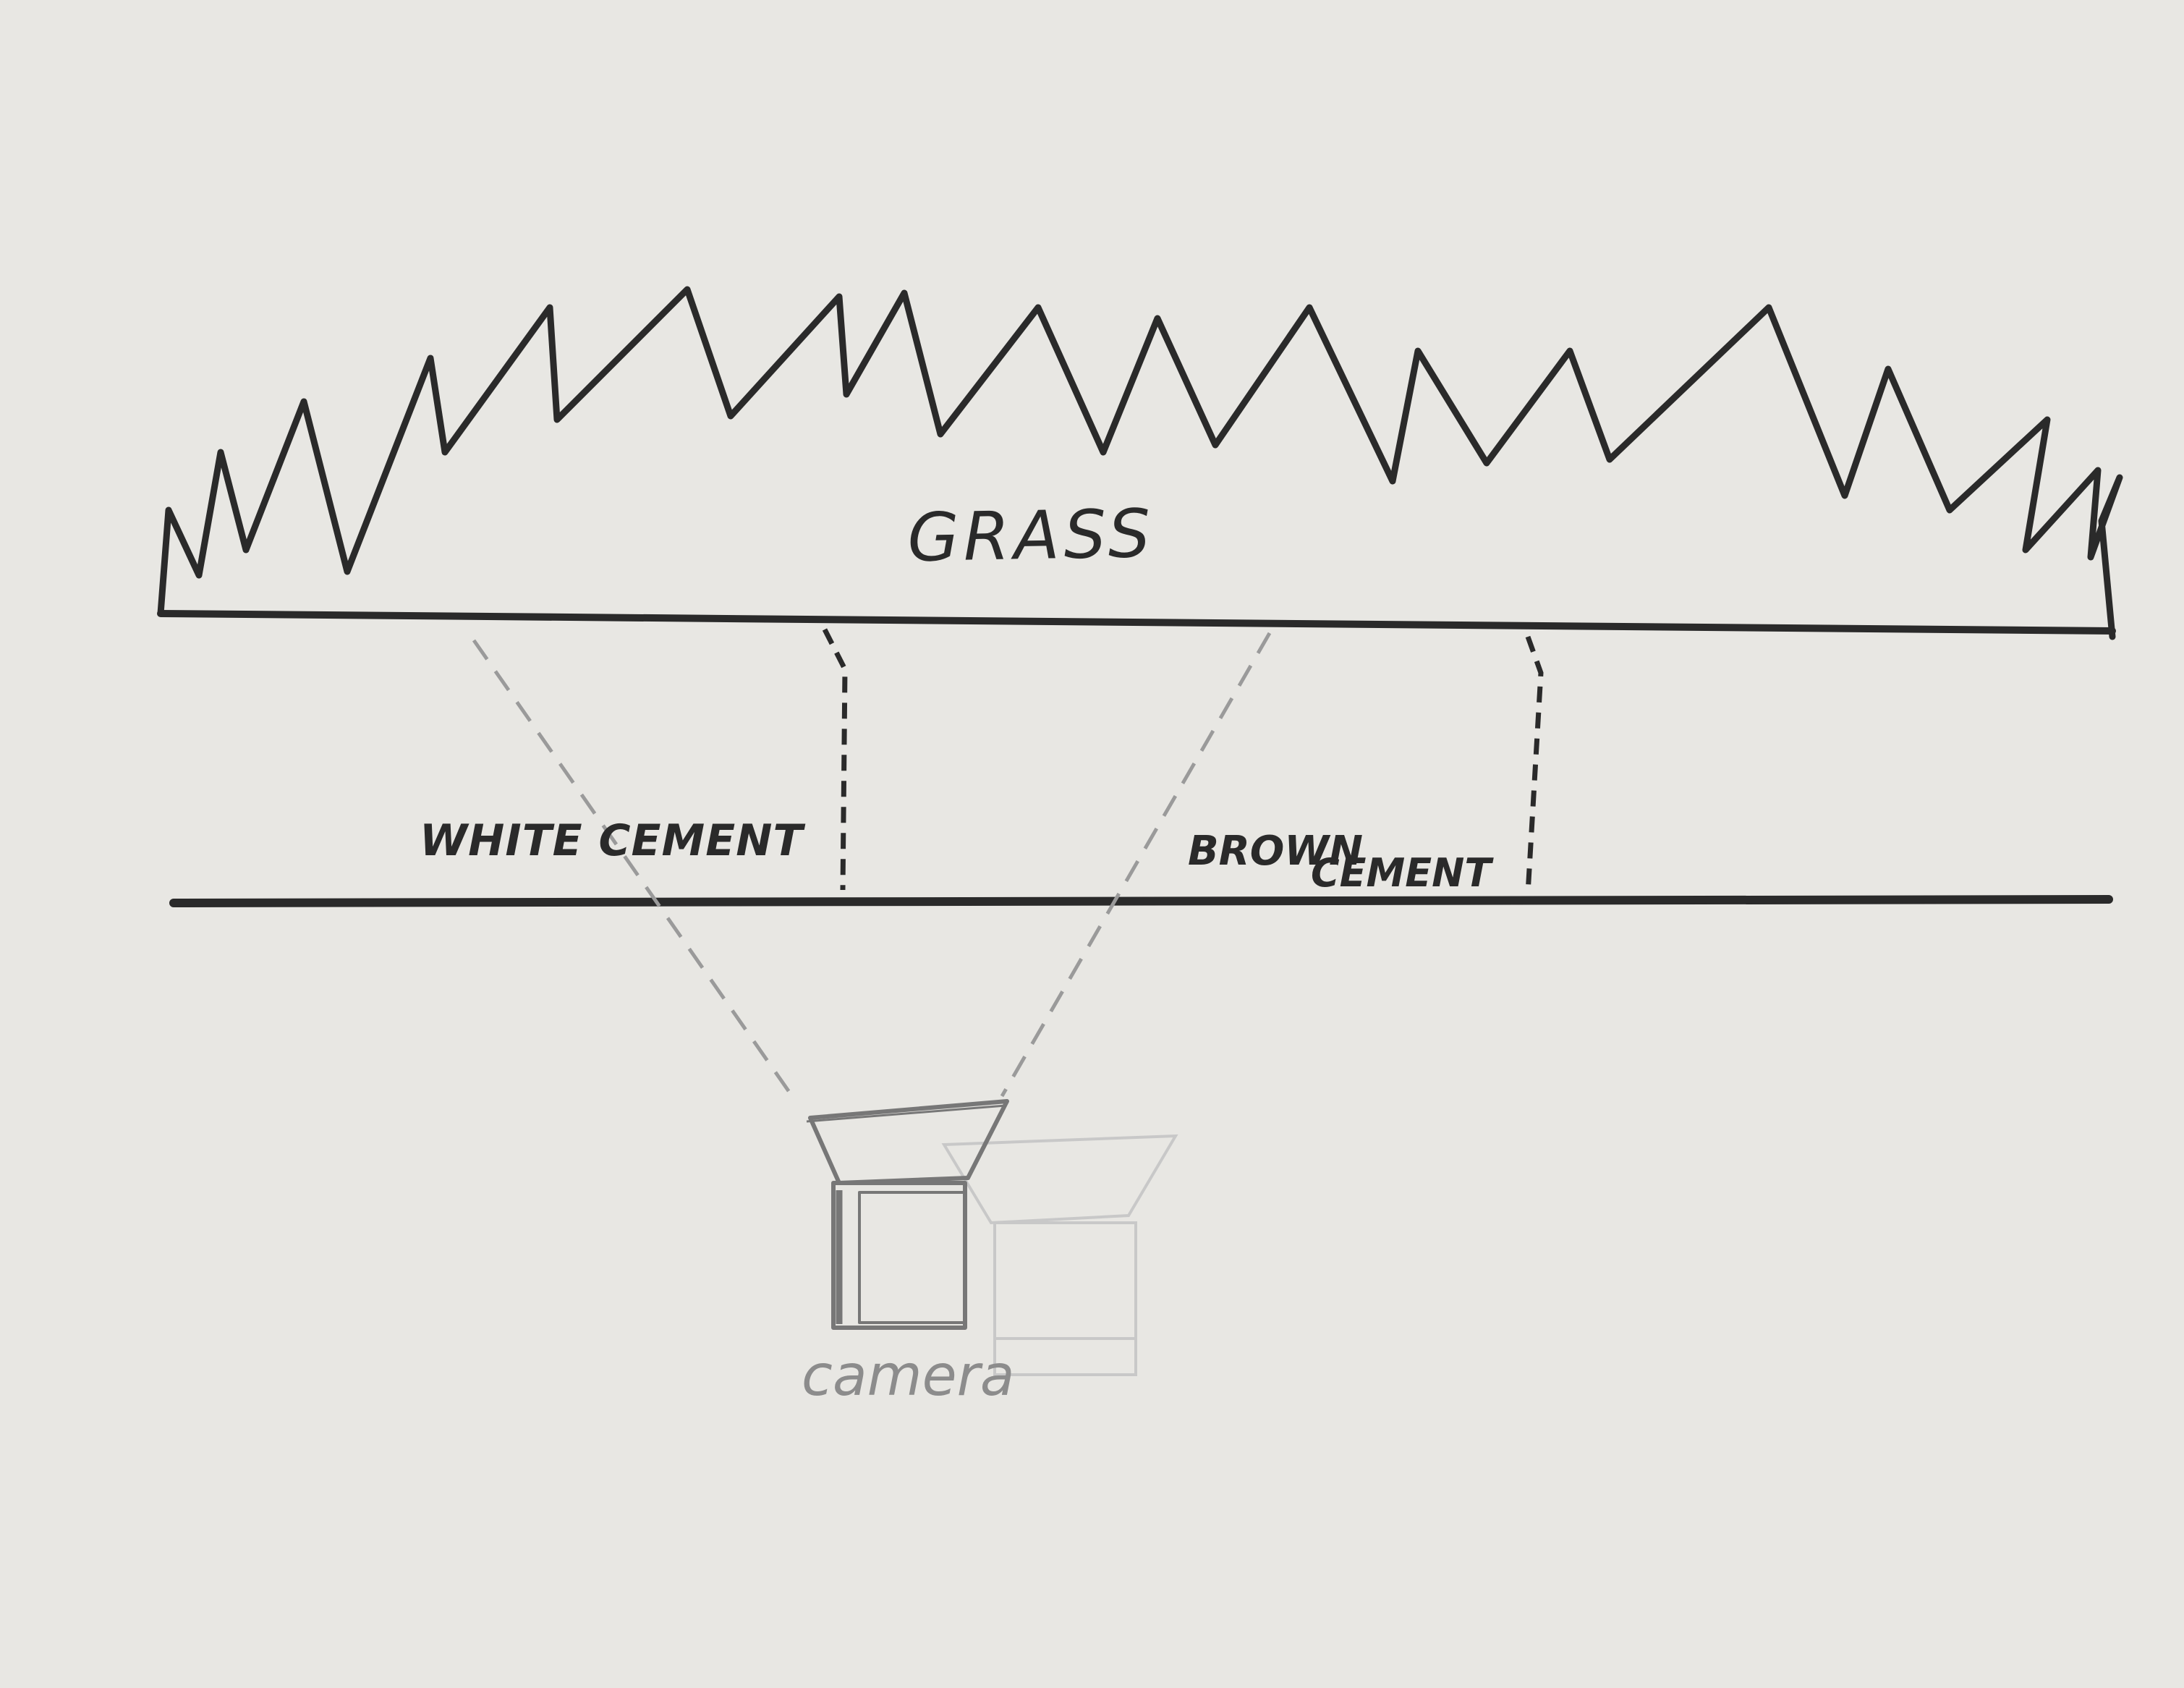  I want to click on camera-view-left, so click(633, 868).